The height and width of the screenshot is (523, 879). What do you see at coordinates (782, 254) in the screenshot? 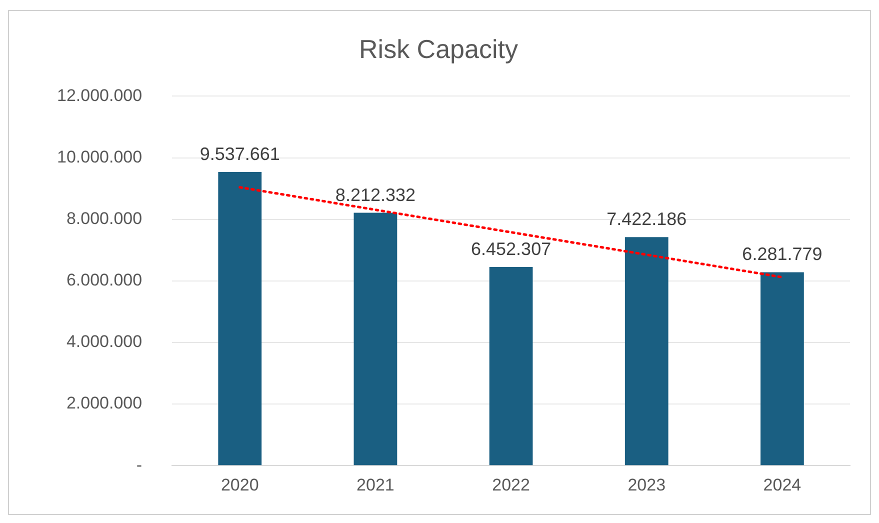
I see `data-label: 6.281.779` at bounding box center [782, 254].